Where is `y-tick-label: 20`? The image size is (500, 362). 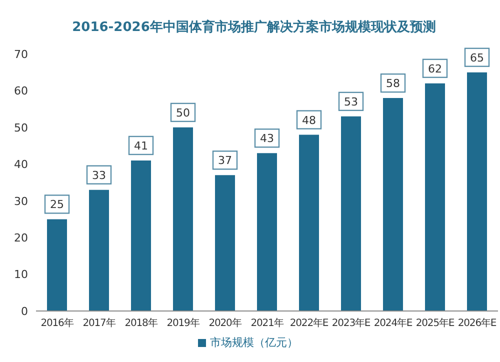 y-tick-label: 20 is located at coordinates (21, 237).